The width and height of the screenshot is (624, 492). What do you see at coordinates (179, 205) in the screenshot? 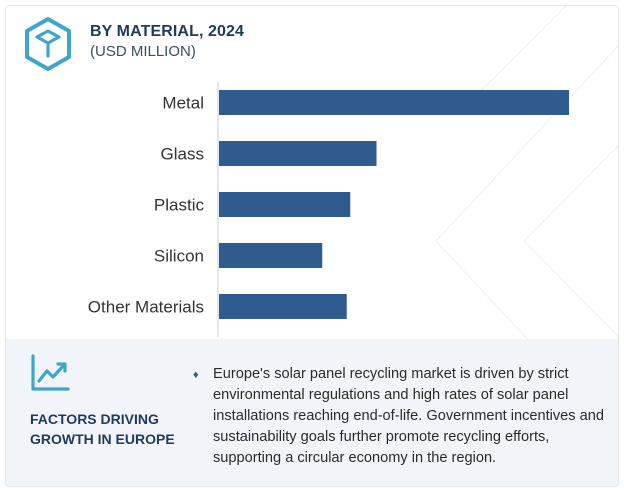
I see `category-label: Plastic` at bounding box center [179, 205].